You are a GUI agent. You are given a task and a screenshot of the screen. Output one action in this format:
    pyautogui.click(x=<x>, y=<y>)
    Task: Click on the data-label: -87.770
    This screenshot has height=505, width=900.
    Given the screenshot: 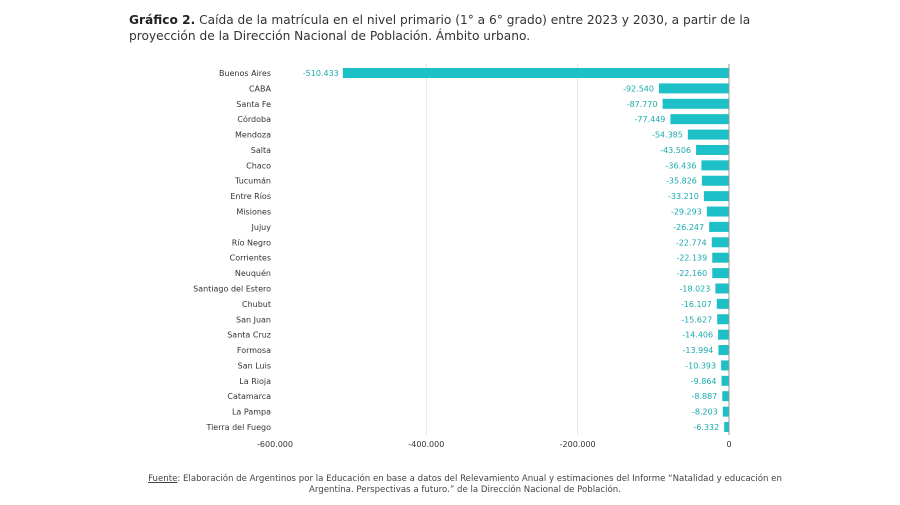 What is the action you would take?
    pyautogui.click(x=642, y=104)
    